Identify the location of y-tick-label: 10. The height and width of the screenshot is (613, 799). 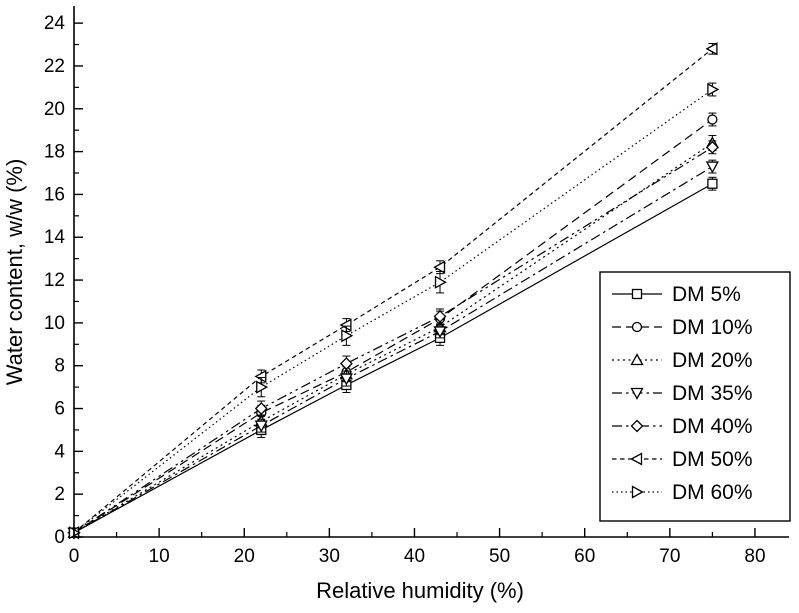
(54, 323).